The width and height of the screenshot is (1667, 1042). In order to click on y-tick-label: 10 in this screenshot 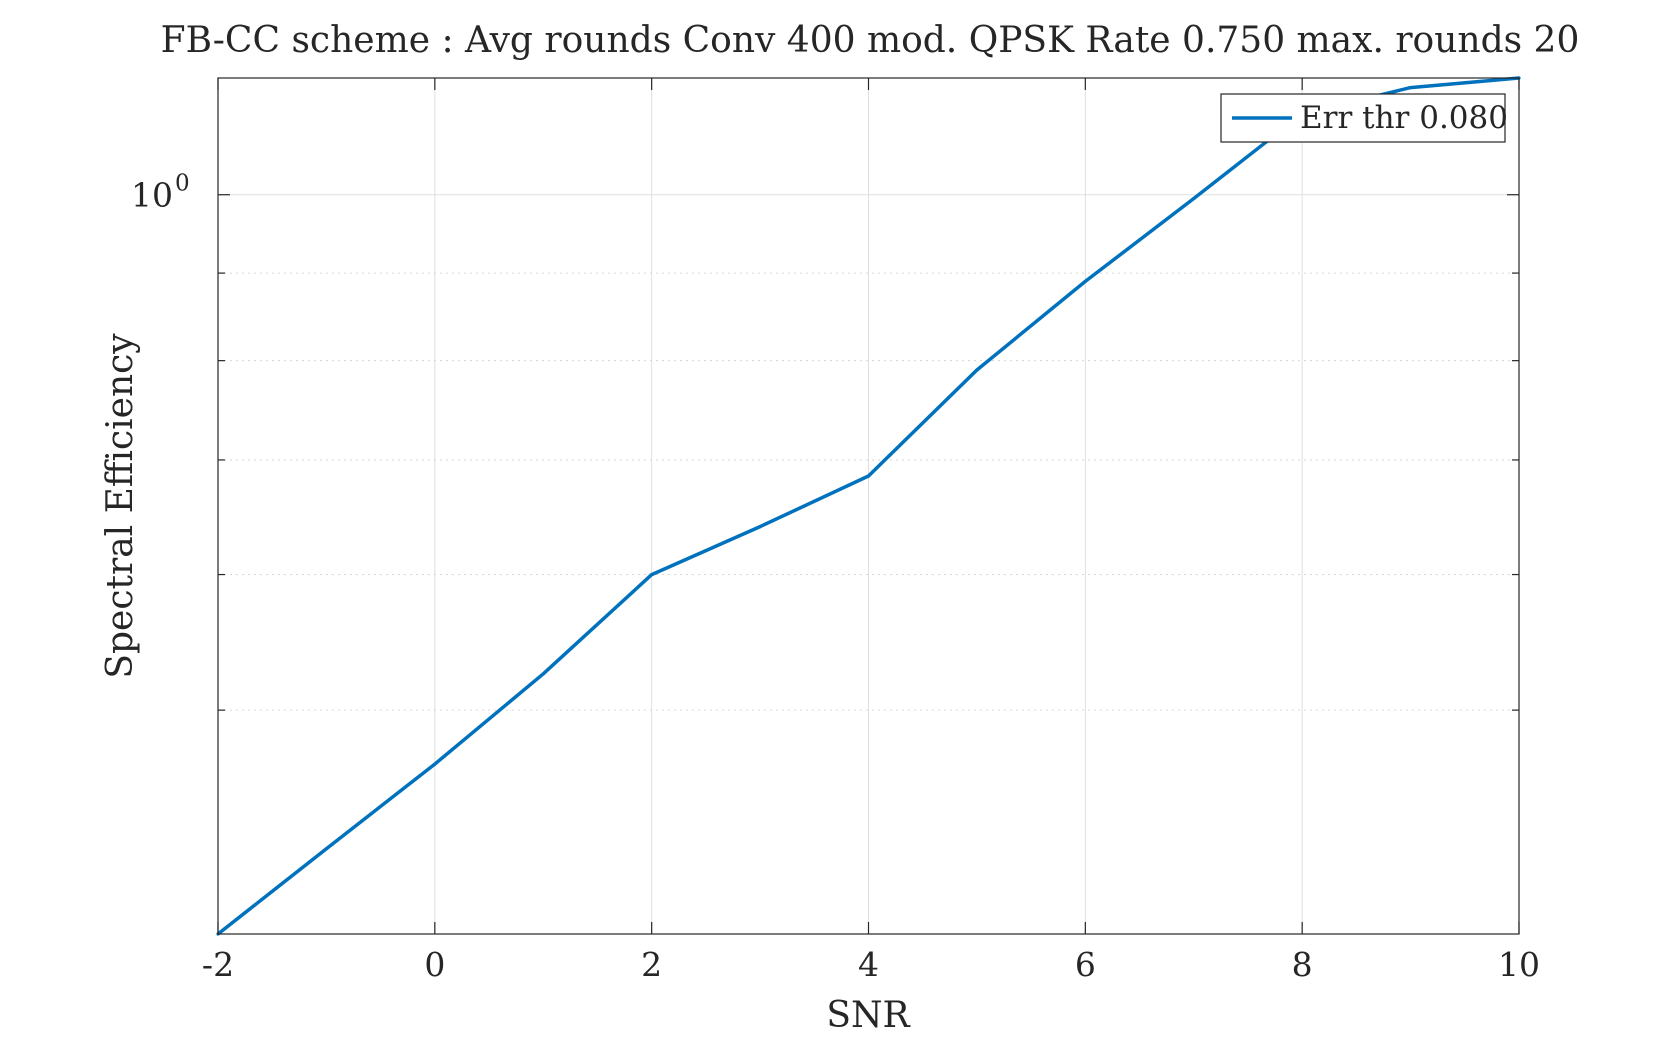, I will do `click(152, 195)`.